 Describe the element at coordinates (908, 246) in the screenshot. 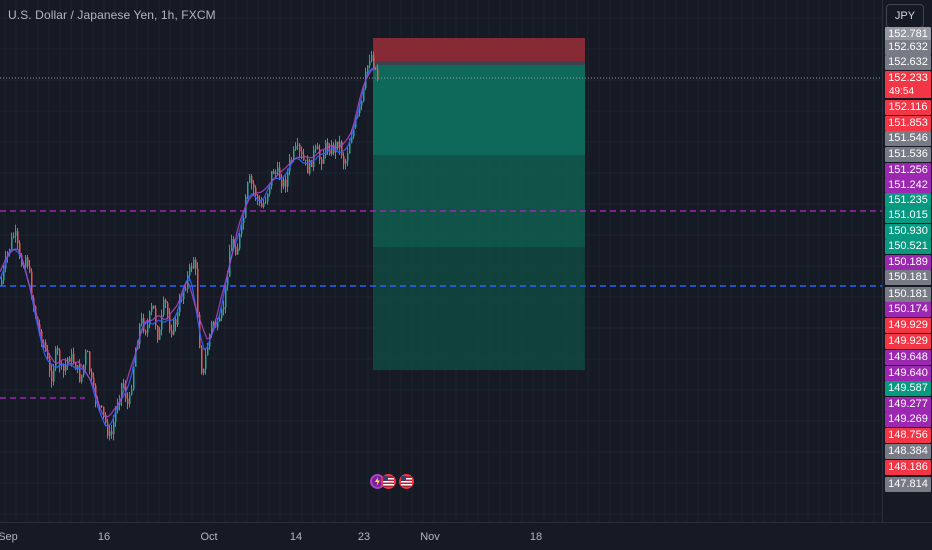

I see `price-axis-label: 150.521` at that location.